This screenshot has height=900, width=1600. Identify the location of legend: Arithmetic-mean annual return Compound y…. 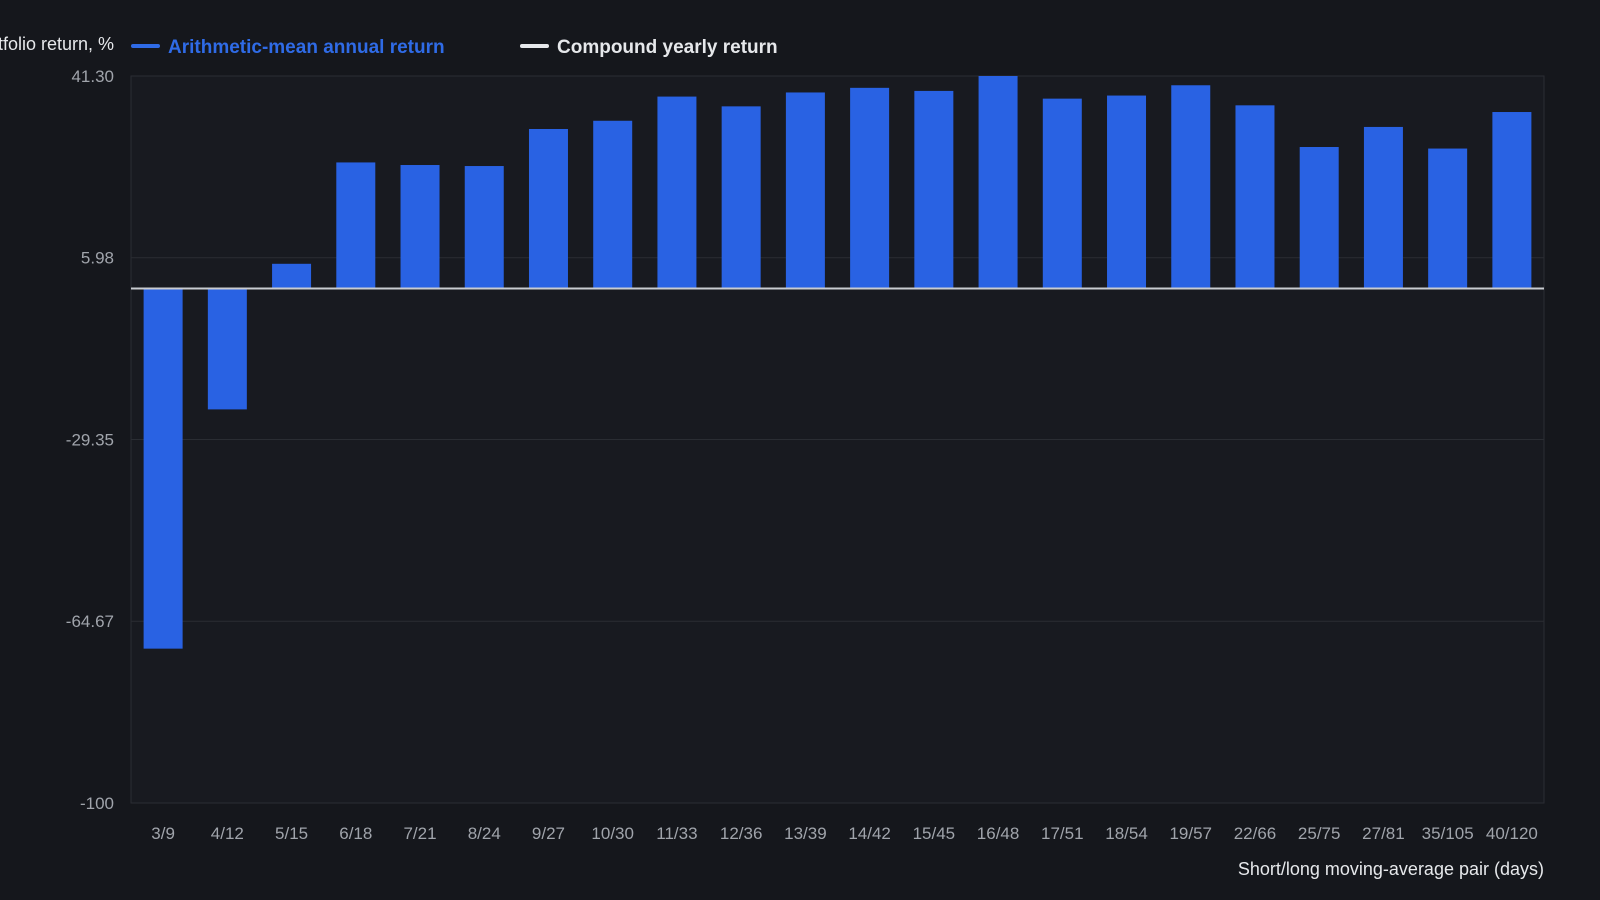
(454, 47).